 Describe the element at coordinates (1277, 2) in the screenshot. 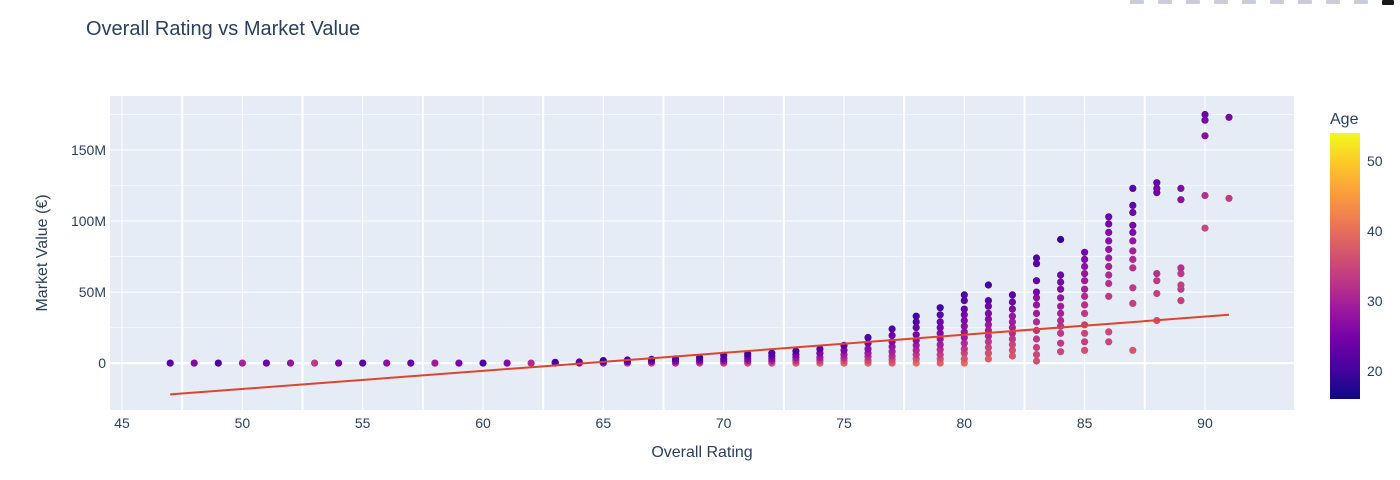

I see `zoom-in-icon` at that location.